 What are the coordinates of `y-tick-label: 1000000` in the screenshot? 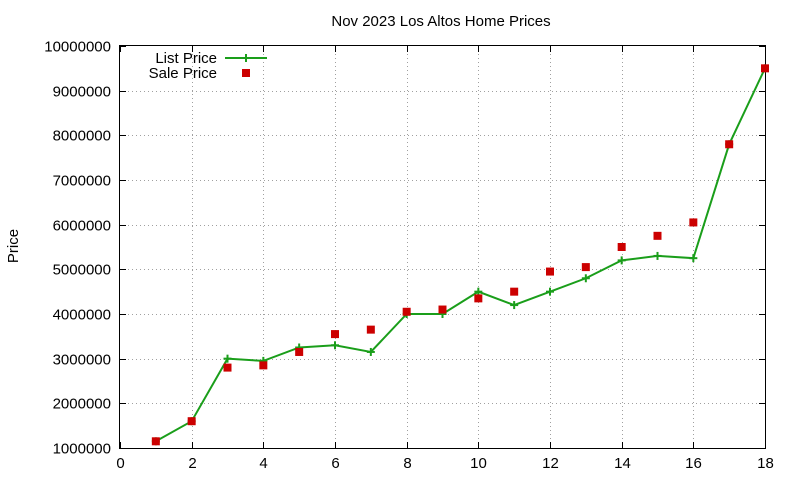 It's located at (82, 449).